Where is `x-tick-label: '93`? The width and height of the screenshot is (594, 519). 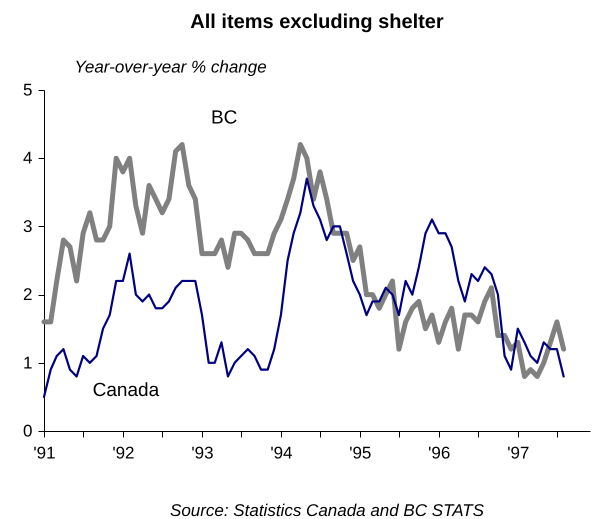 x-tick-label: '93 is located at coordinates (202, 453).